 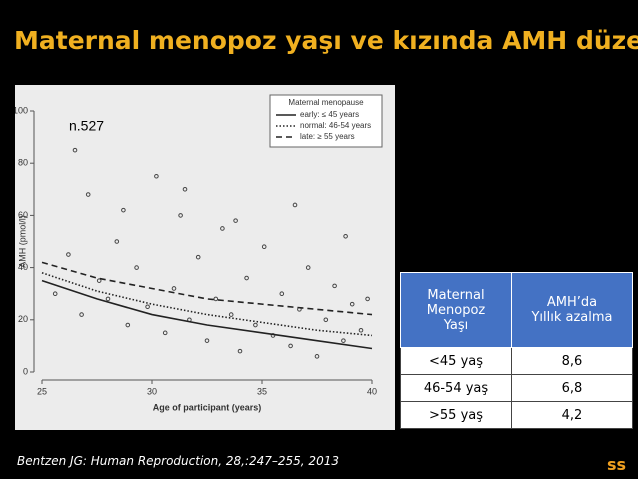 I want to click on legend-label: late: ≥ 55 years, so click(x=327, y=136).